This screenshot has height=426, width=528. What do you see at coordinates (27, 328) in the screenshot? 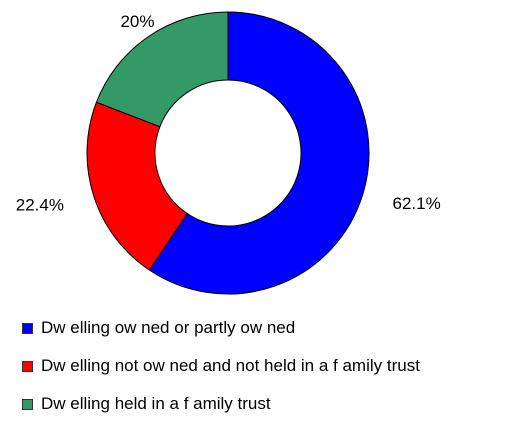
I see `legend-swatch-blue` at bounding box center [27, 328].